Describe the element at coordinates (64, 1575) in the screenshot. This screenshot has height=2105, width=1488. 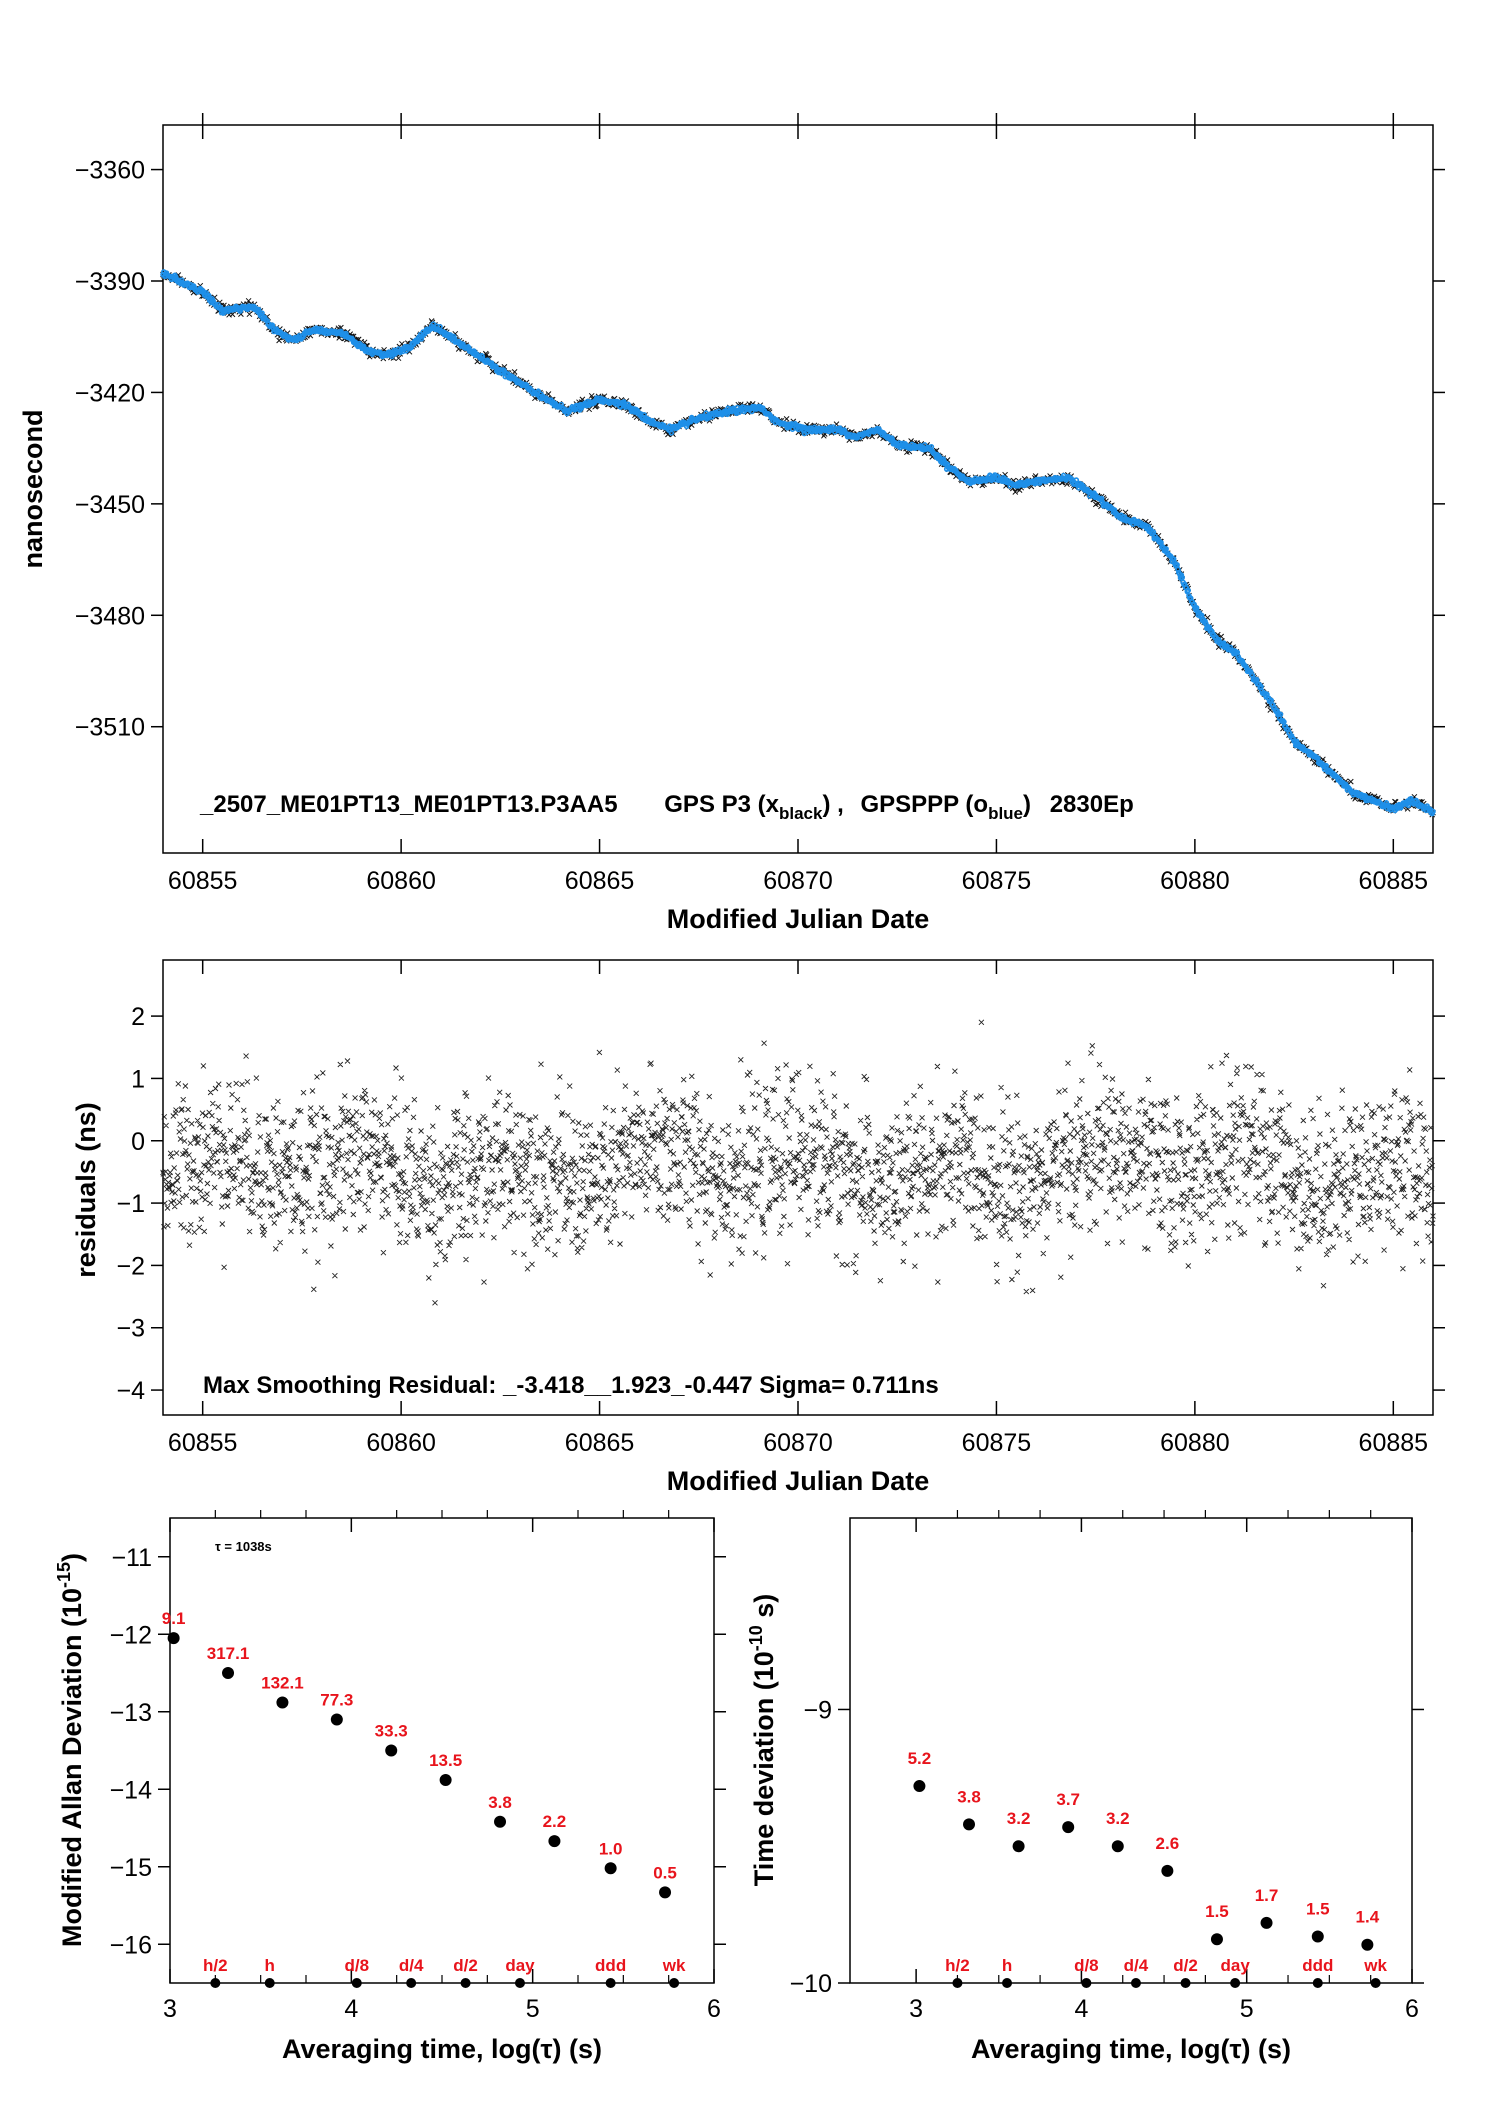
I see `panel3-ylabel-exp: -15` at that location.